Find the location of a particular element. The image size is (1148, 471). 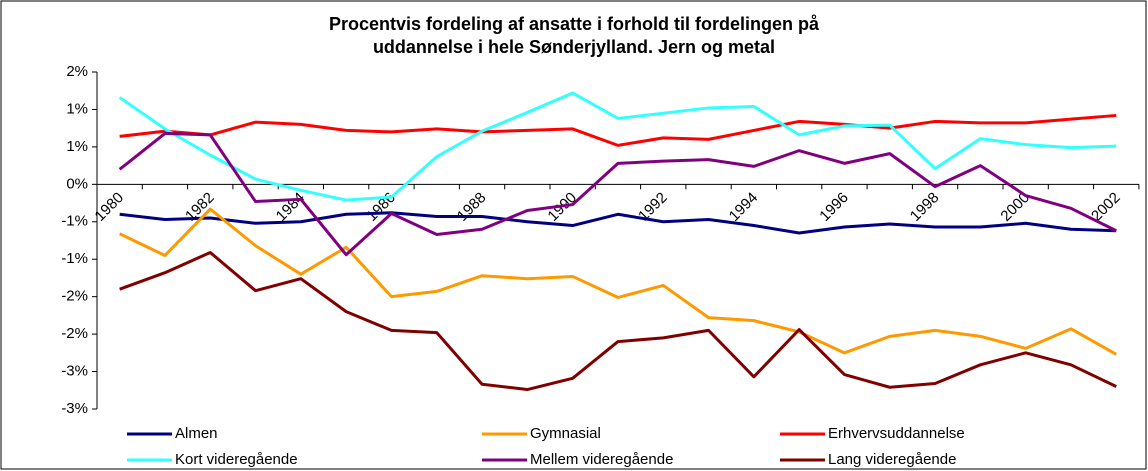

legend-label: Kort videregående is located at coordinates (236, 459).